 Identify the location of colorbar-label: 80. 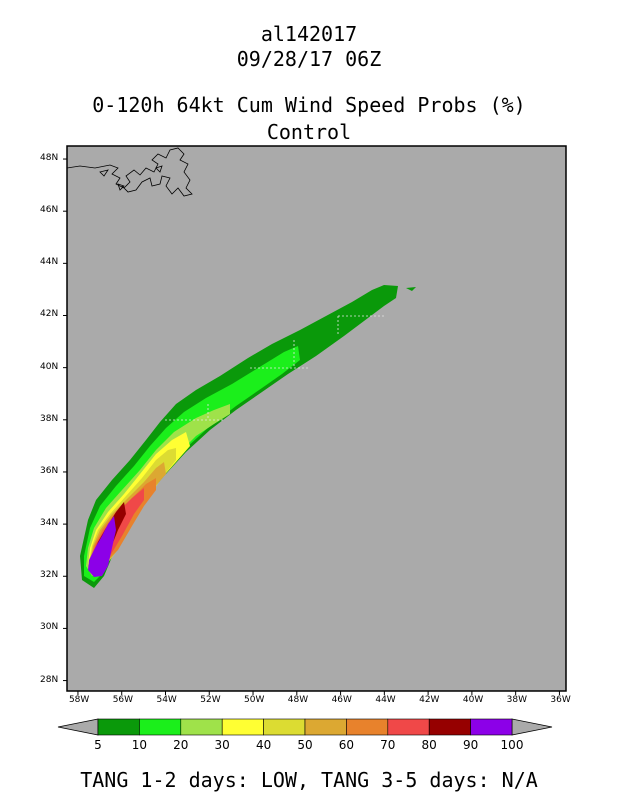
(429, 745).